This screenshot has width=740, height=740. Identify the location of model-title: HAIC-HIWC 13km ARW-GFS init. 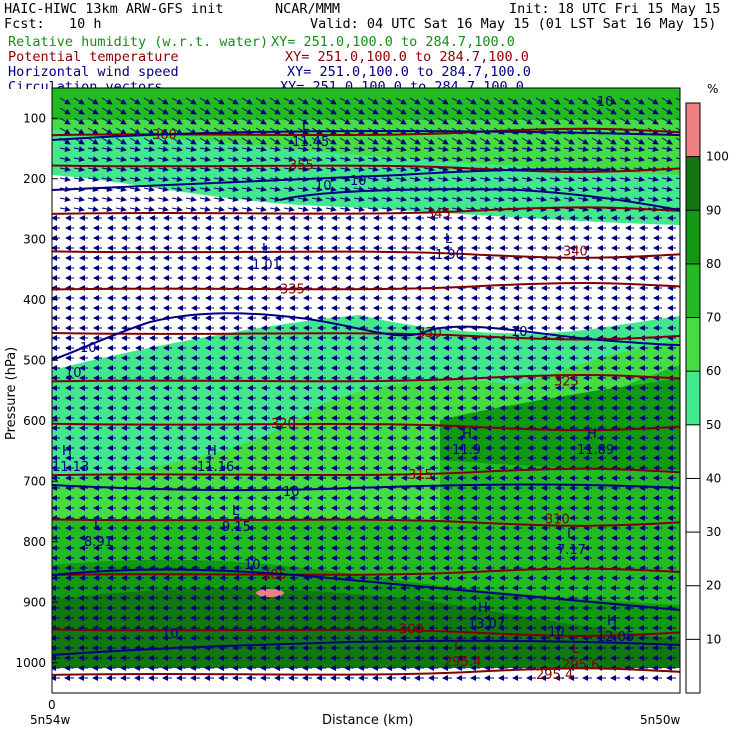
(114, 9).